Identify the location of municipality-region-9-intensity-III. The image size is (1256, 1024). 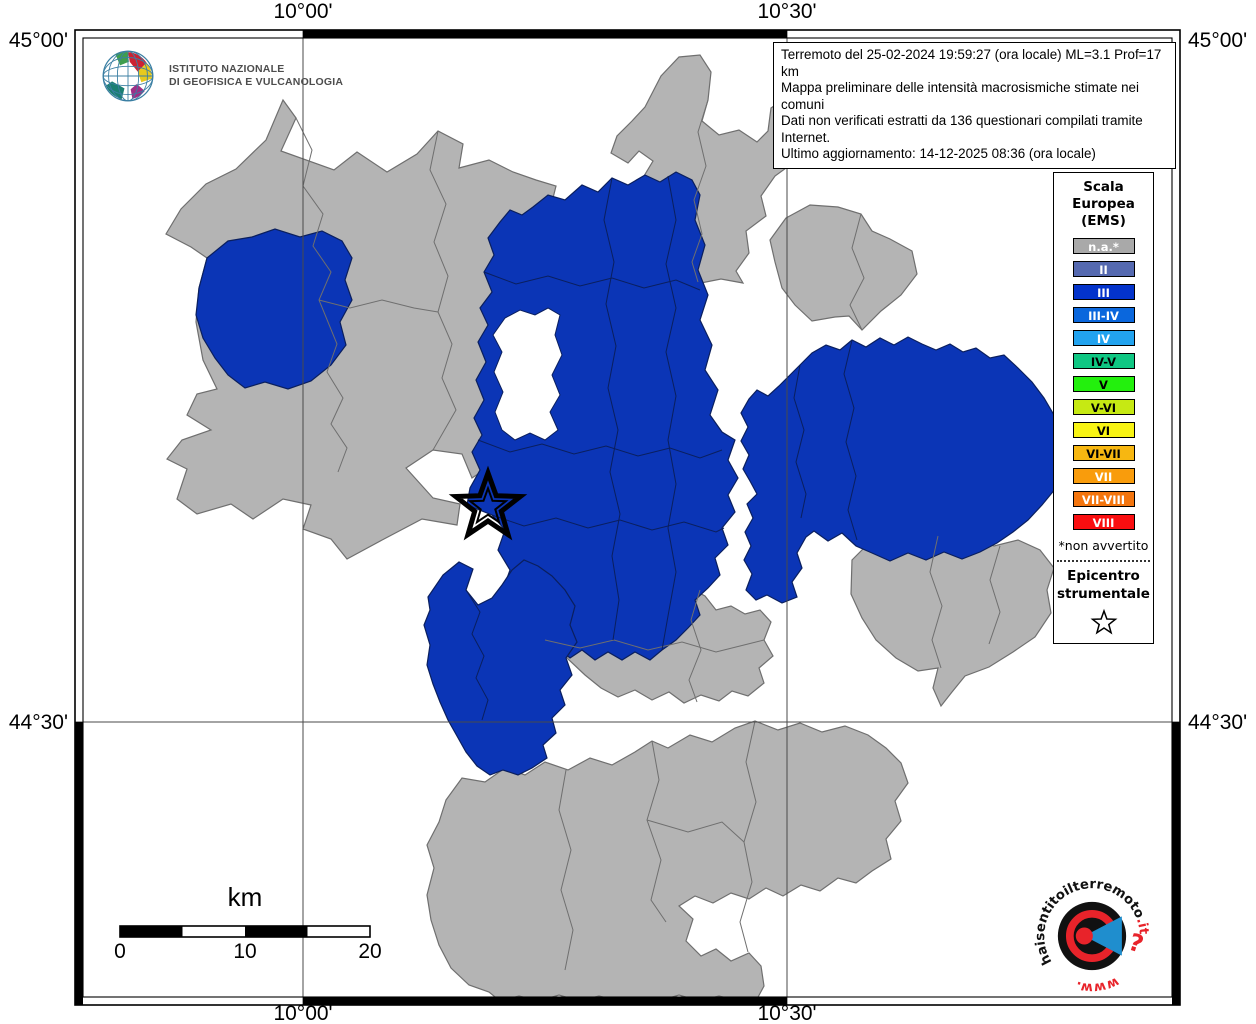
(902, 470).